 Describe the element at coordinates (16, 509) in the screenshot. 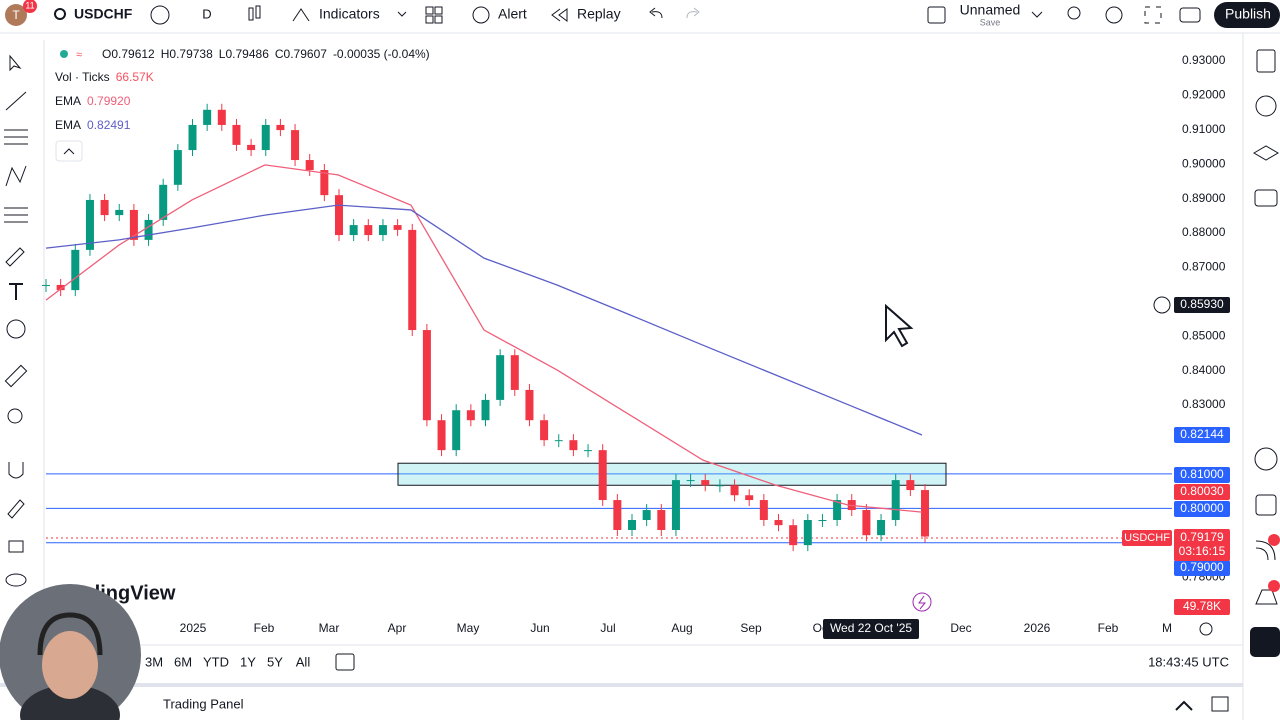

I see `draw-mode` at that location.